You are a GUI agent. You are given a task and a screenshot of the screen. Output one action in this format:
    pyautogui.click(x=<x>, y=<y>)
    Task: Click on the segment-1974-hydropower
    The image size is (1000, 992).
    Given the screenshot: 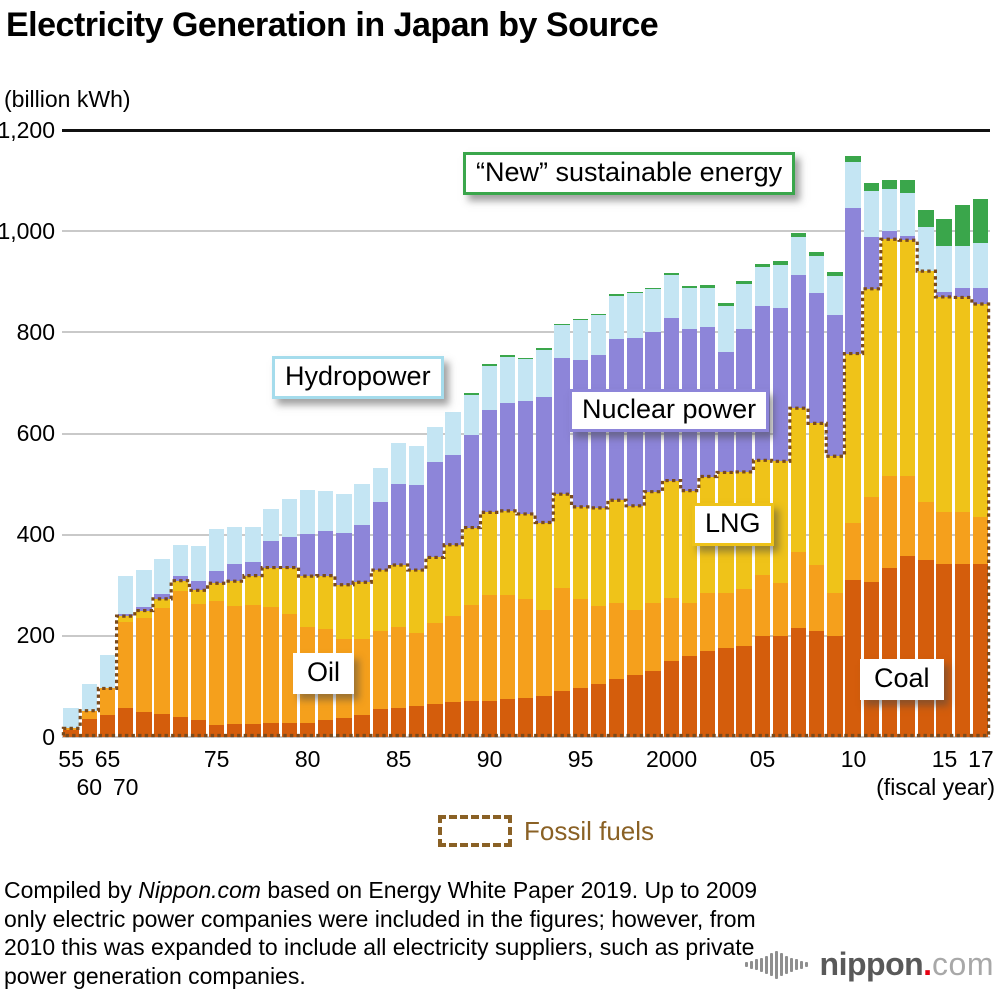 What is the action you would take?
    pyautogui.click(x=198, y=563)
    